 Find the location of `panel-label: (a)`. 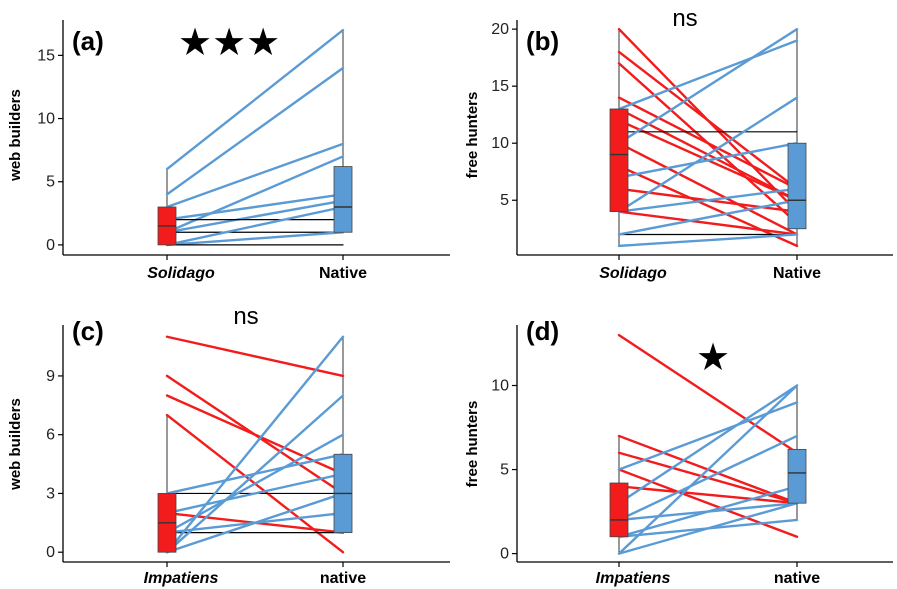

panel-label: (a) is located at coordinates (88, 41).